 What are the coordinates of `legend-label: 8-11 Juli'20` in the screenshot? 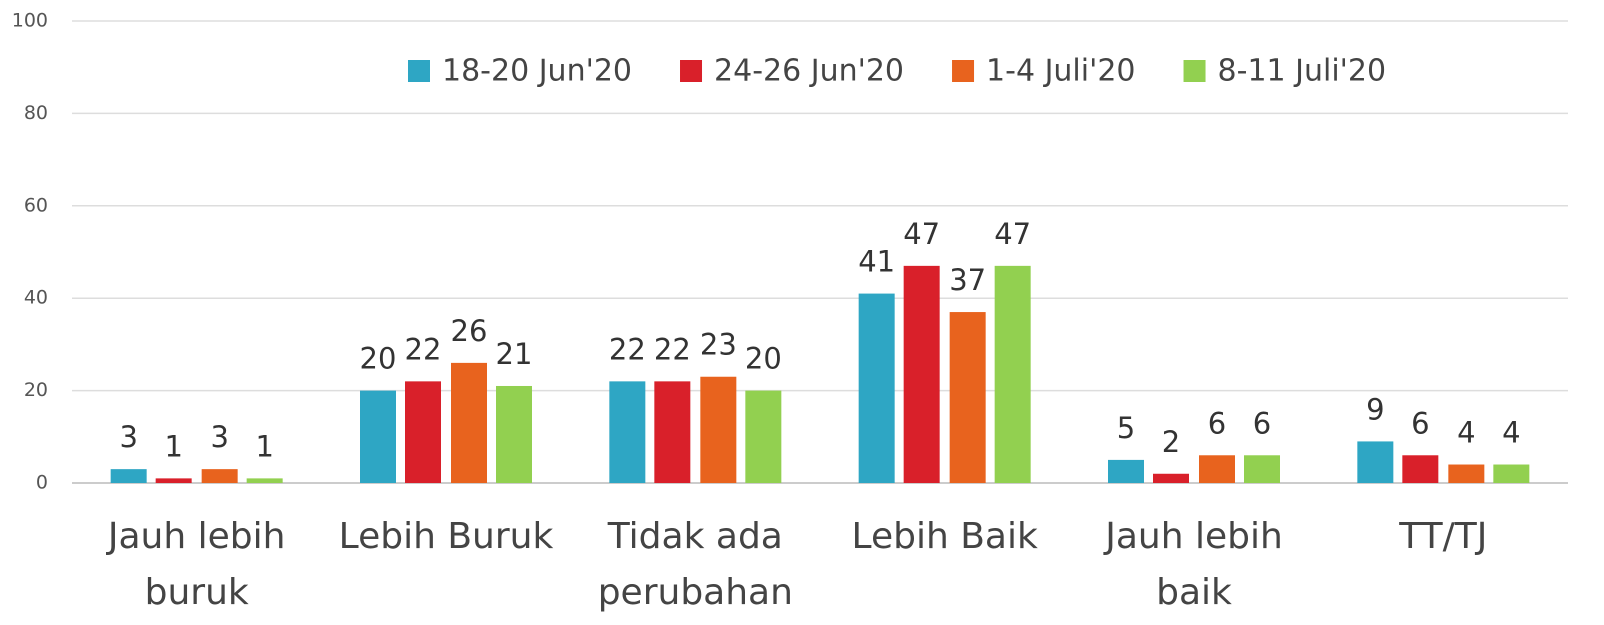 It's located at (1302, 71).